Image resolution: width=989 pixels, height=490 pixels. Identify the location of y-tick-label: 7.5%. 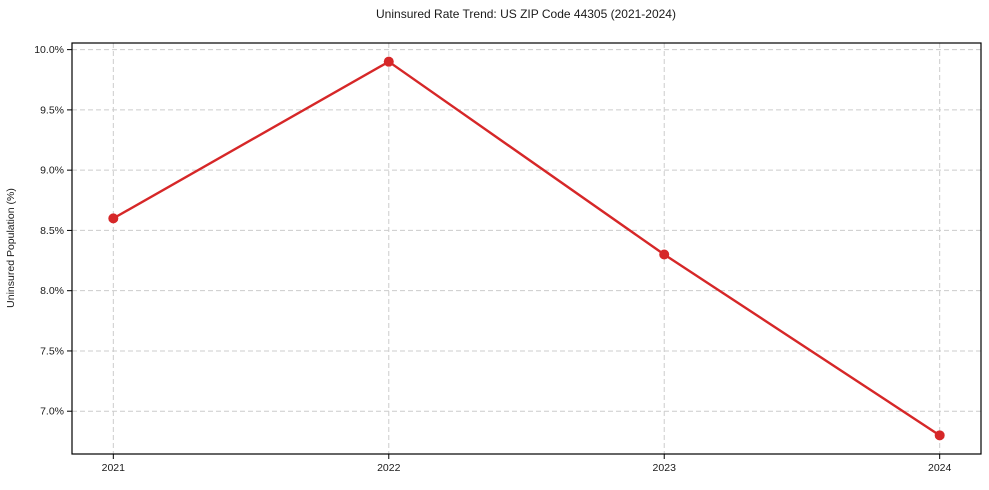
(52, 351).